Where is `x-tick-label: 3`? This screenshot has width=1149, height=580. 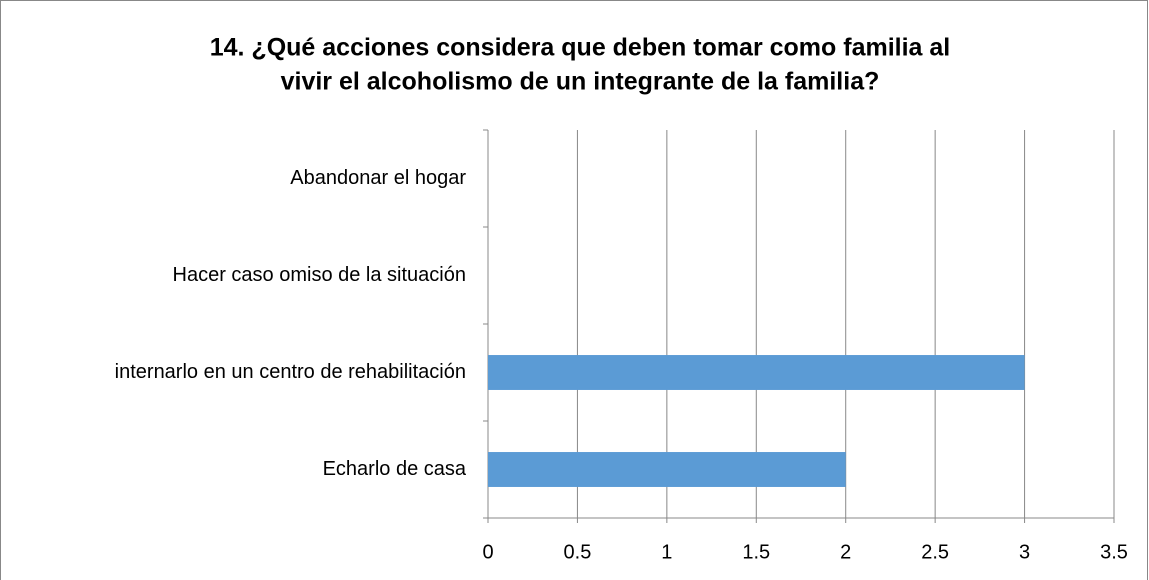
x-tick-label: 3 is located at coordinates (1024, 552).